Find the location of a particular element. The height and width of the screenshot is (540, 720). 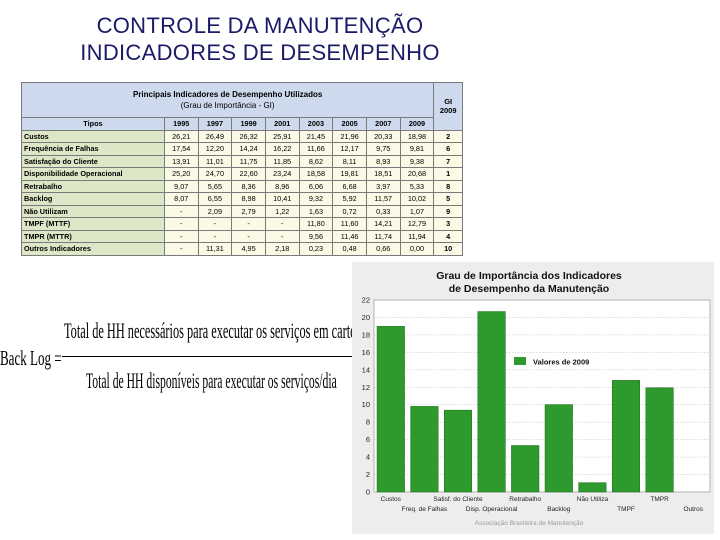

x-category-label: Satisf. do Cliente is located at coordinates (458, 499).